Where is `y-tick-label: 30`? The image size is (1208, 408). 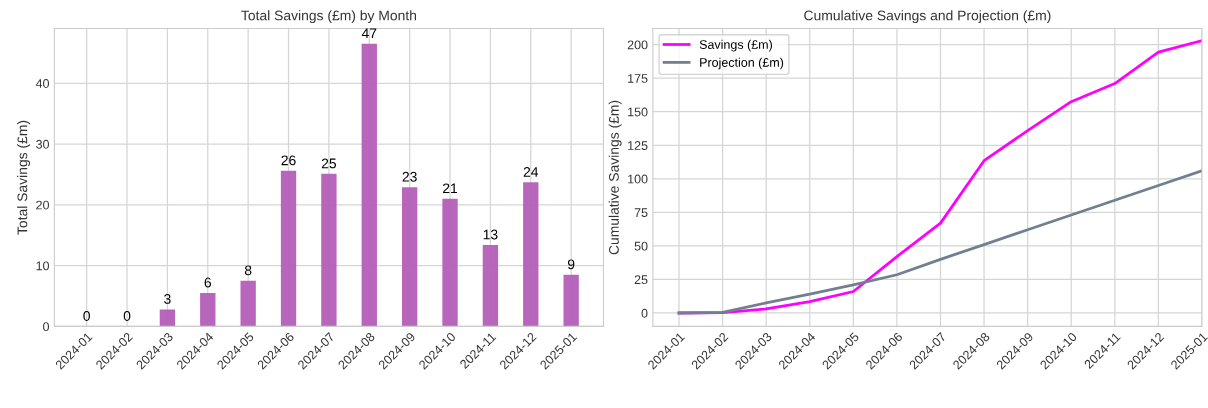
y-tick-label: 30 is located at coordinates (43, 144).